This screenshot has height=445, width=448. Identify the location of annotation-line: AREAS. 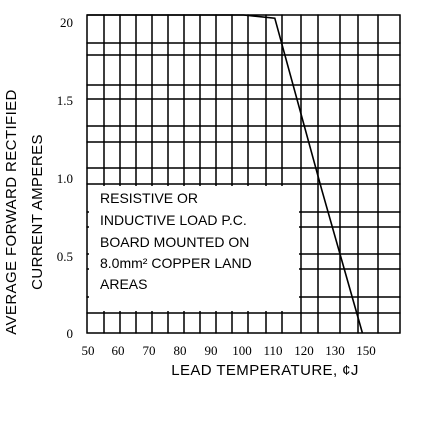
(123, 284).